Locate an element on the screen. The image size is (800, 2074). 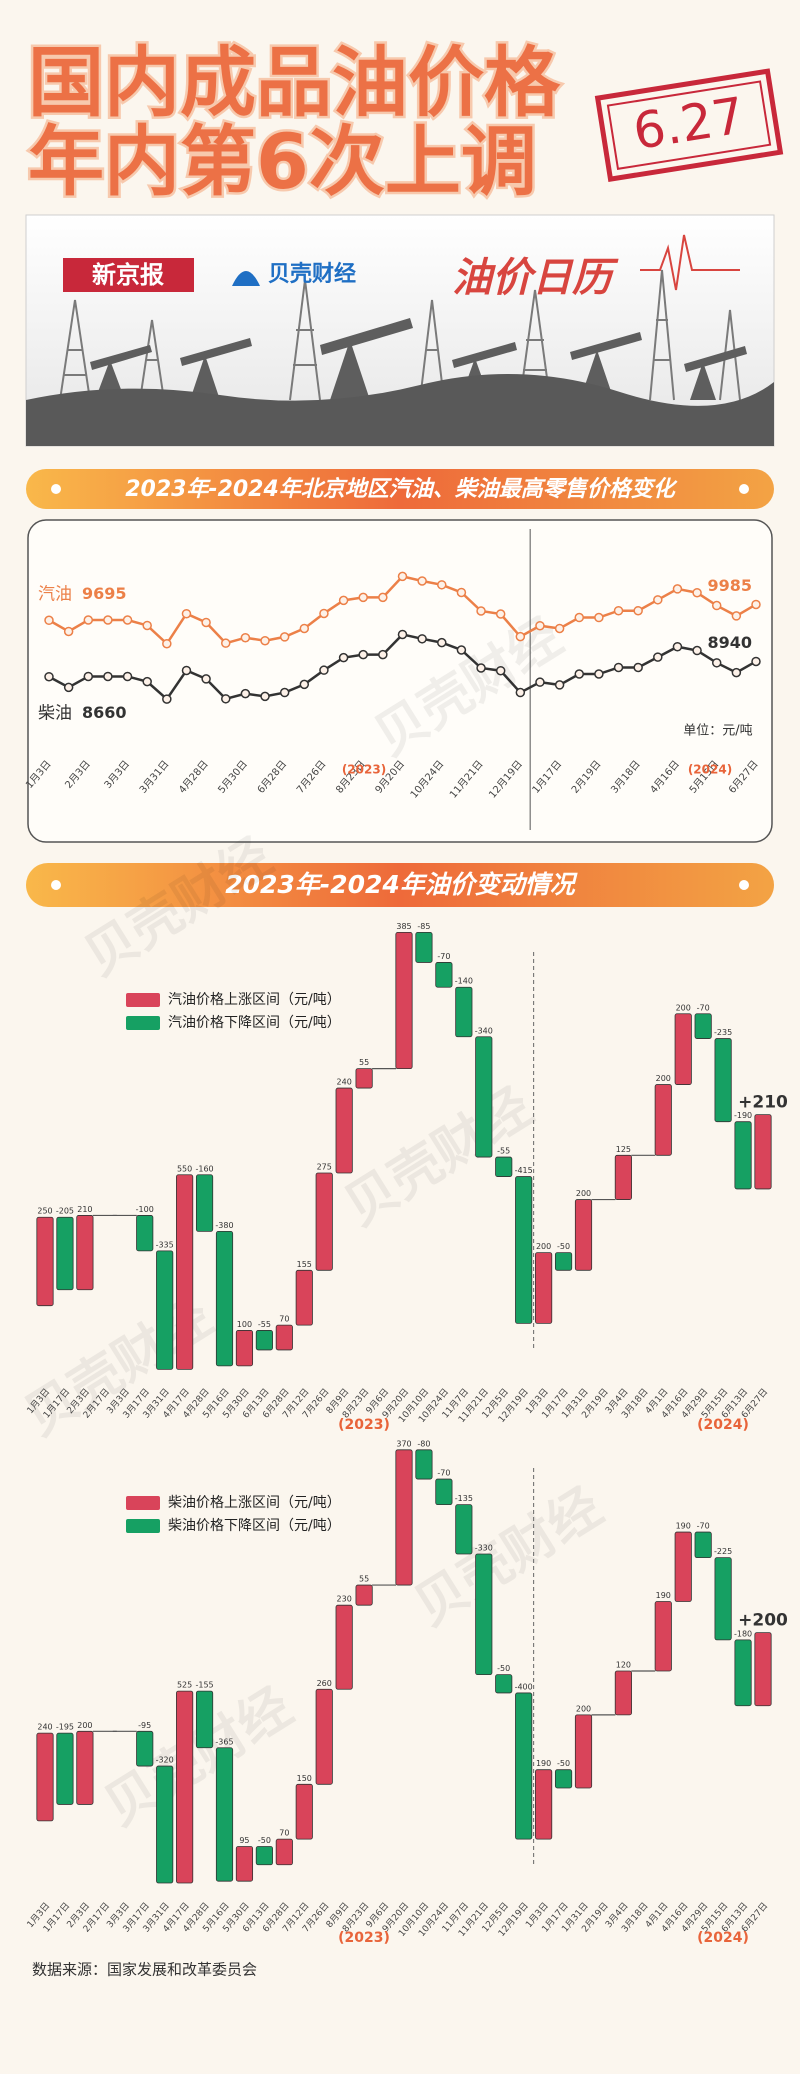
value-label: -55 is located at coordinates (503, 1151).